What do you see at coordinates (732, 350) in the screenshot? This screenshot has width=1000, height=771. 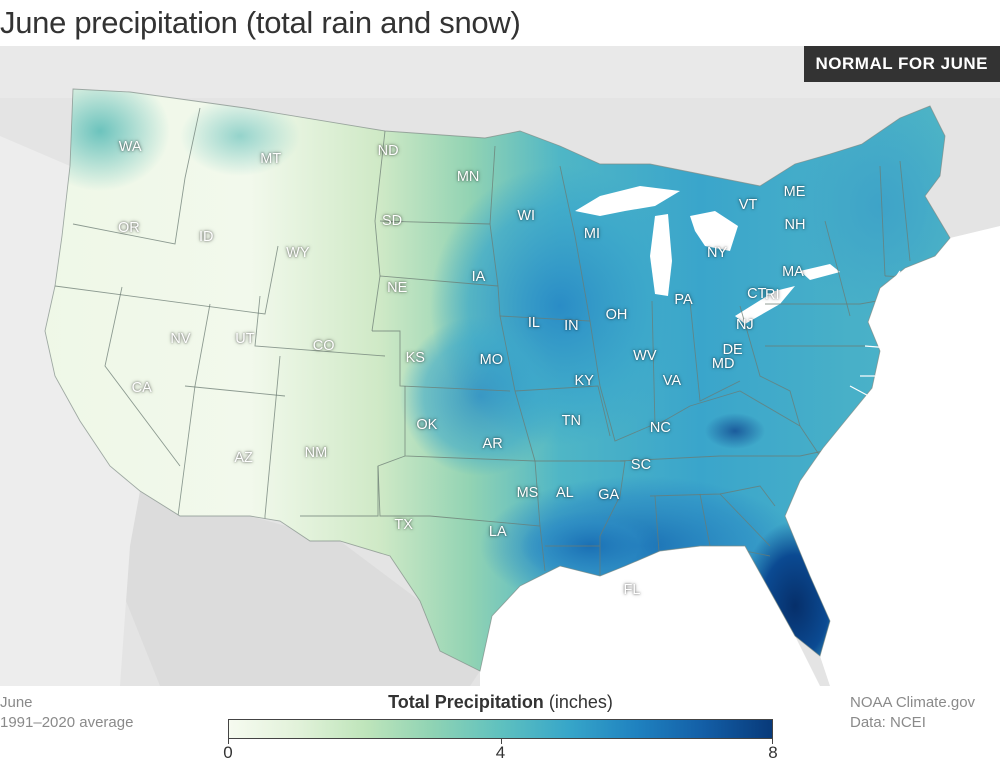 I see `state-label-de: DE` at bounding box center [732, 350].